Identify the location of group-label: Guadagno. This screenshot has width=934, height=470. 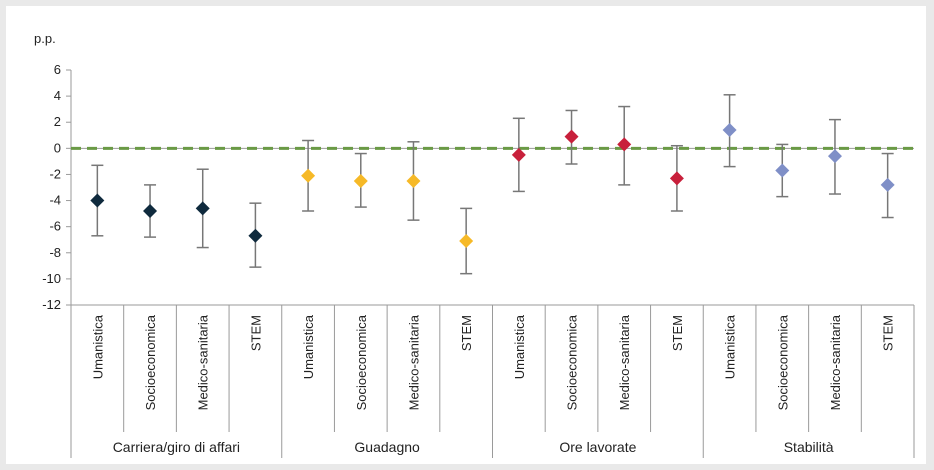
(387, 447).